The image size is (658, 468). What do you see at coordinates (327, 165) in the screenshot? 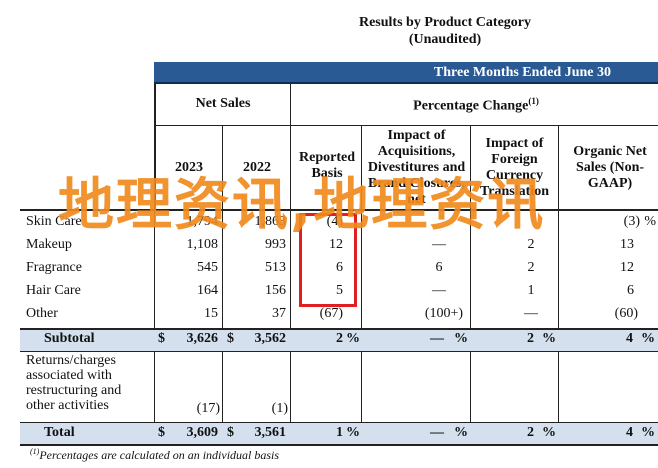
I see `reported-basis-header: Reported Basis` at bounding box center [327, 165].